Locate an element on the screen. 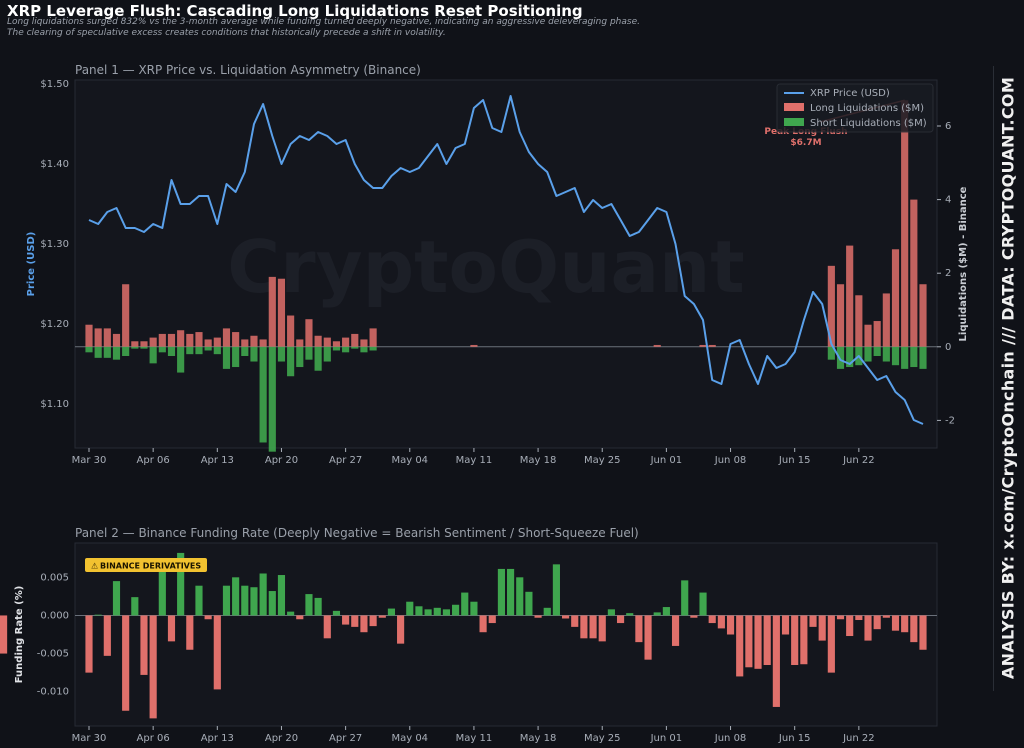  y2-tick-label: 6 is located at coordinates (948, 126).